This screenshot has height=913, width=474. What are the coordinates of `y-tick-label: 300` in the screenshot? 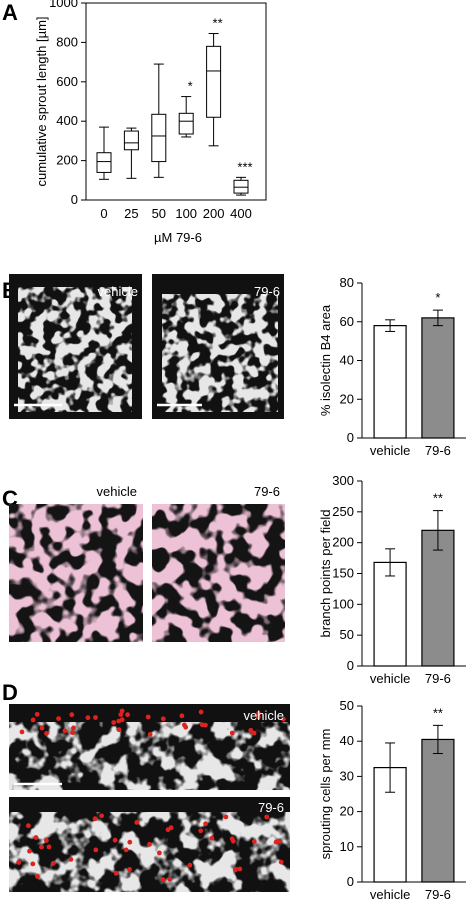 It's located at (343, 480).